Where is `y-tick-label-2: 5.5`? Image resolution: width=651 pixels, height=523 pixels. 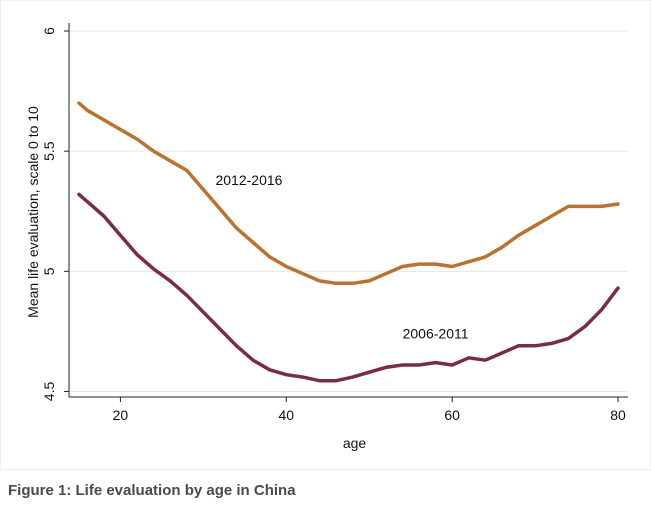 y-tick-label-2: 5.5 is located at coordinates (49, 151).